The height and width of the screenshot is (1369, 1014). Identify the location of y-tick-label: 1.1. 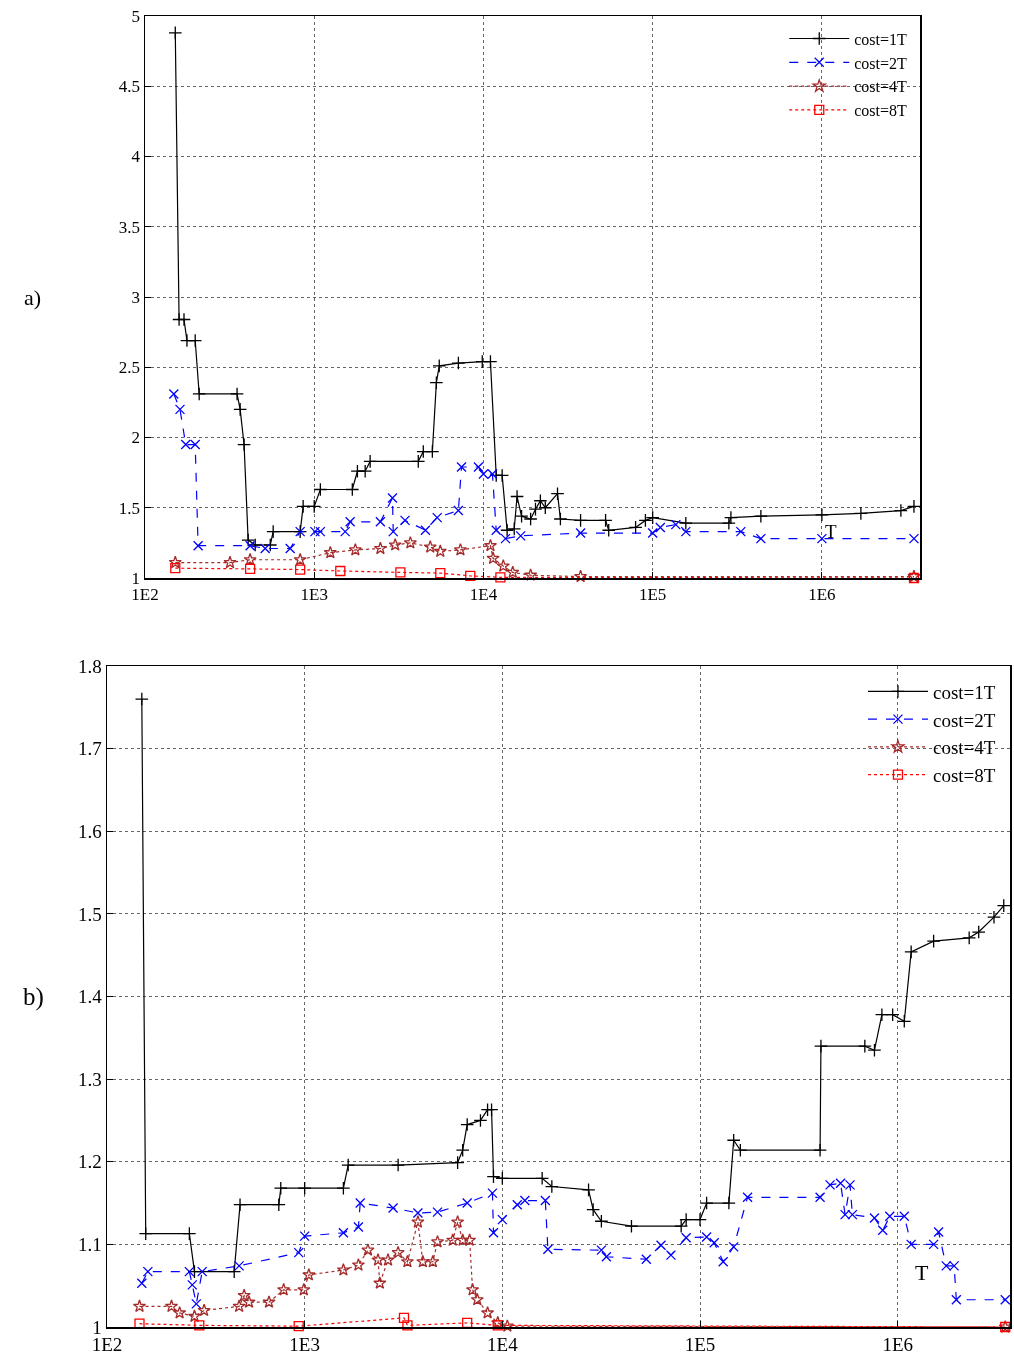
(89, 1245).